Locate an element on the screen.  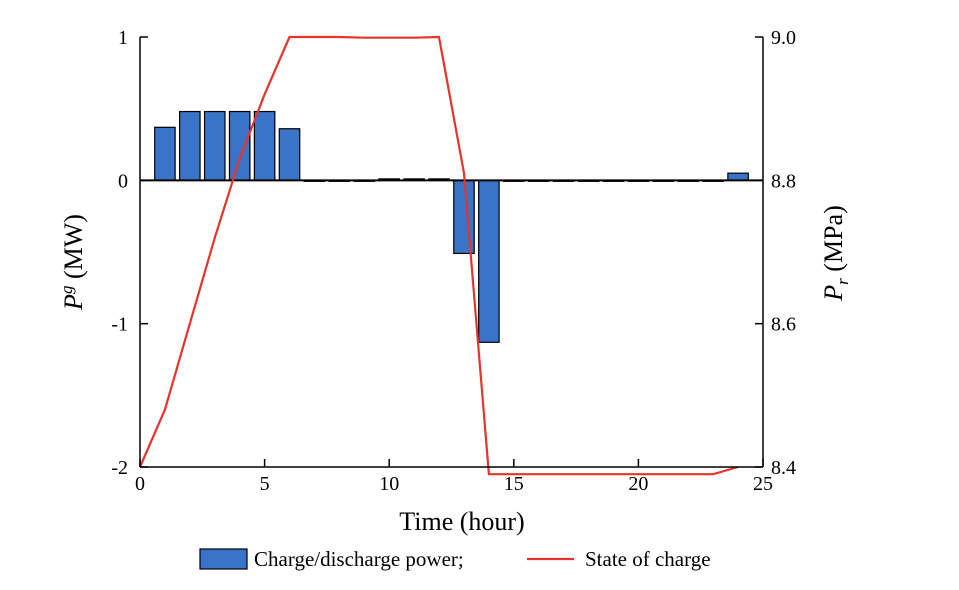
x-tick-label: 20 is located at coordinates (638, 484).